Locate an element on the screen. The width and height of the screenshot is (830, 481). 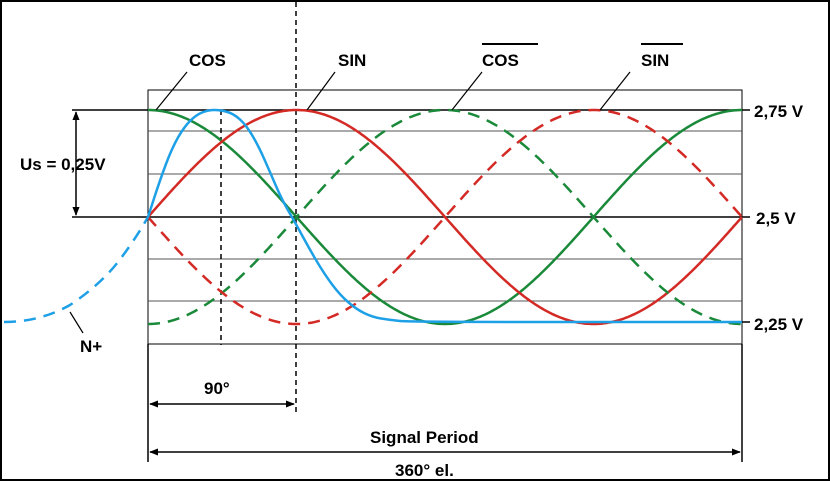
sin-label: SIN is located at coordinates (352, 60).